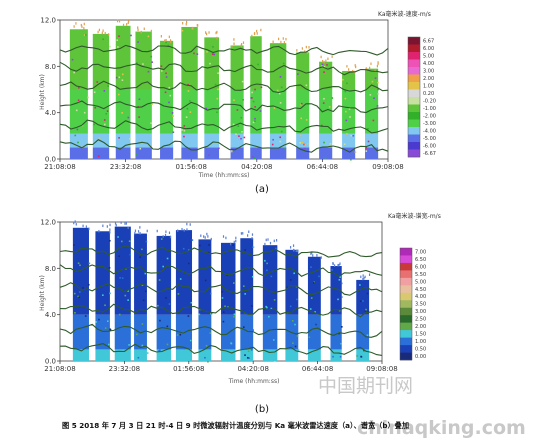 The width and height of the screenshot is (542, 441). I want to click on x-tick-label: 23:32:08, so click(125, 167).